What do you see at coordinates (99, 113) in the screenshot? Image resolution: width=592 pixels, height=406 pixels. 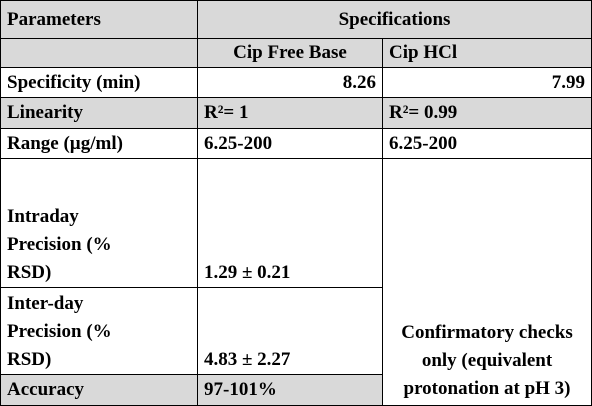 I see `cell: Linearity` at bounding box center [99, 113].